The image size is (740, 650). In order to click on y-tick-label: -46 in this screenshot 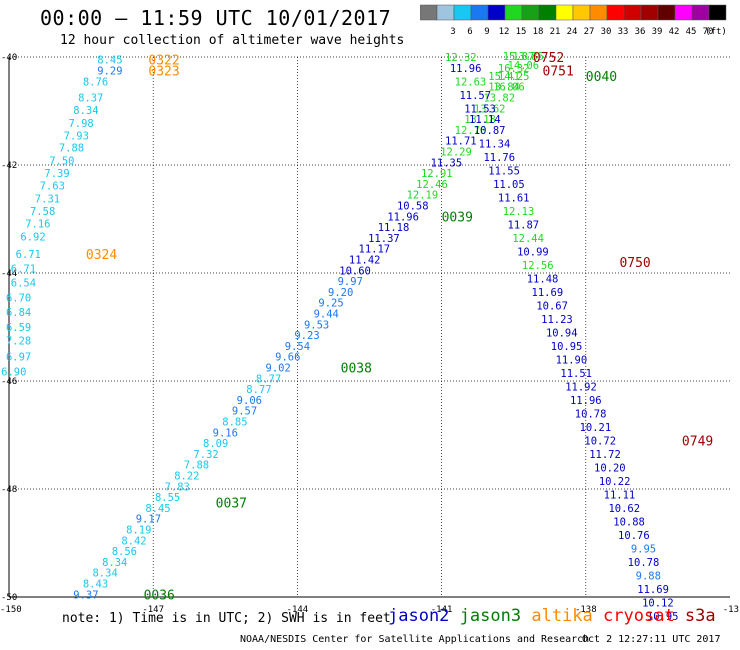, I will do `click(9, 382)`.